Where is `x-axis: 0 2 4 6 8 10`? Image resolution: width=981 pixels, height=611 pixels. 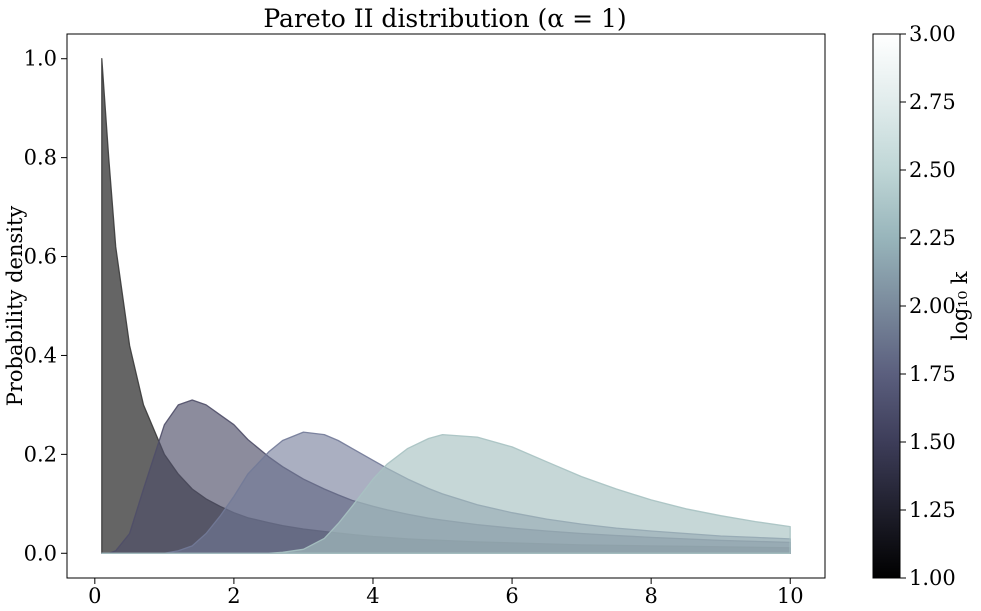
x-axis: 0 2 4 6 8 10 is located at coordinates (446, 593).